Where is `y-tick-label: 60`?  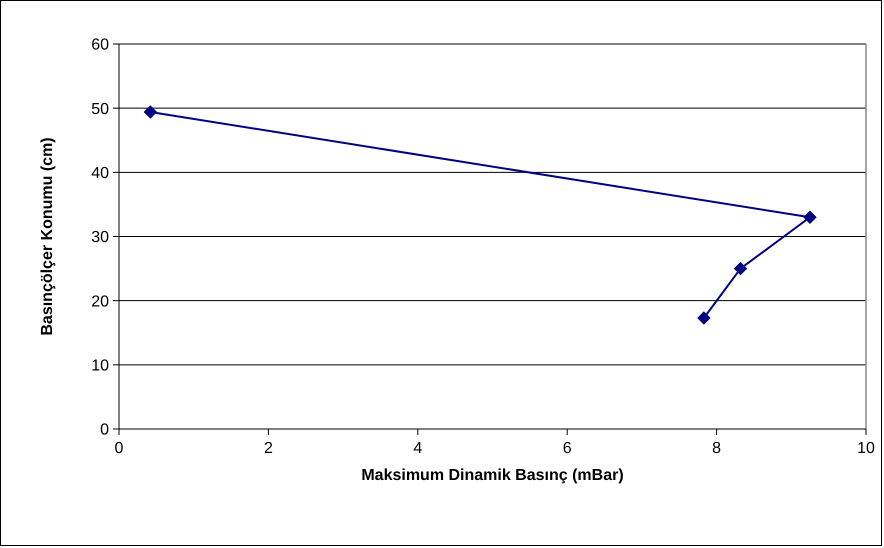 y-tick-label: 60 is located at coordinates (100, 45).